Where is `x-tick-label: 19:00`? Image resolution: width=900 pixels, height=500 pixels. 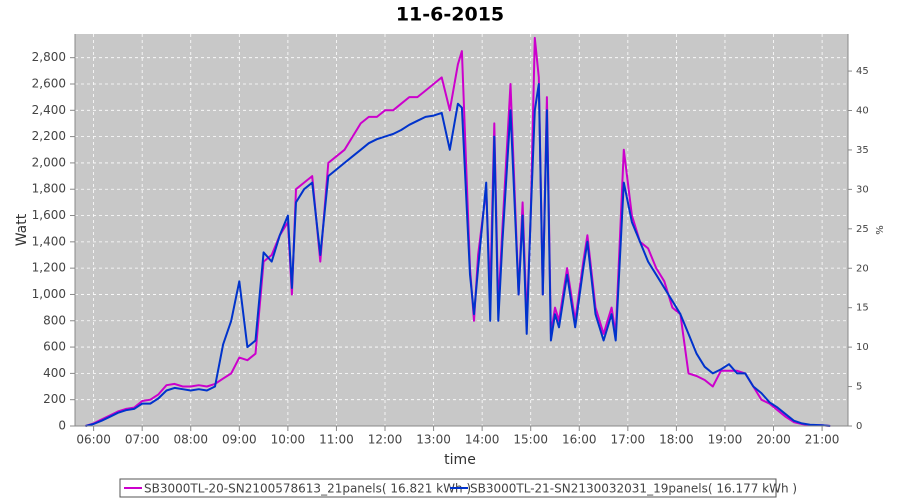
x-tick-label: 19:00 is located at coordinates (725, 440).